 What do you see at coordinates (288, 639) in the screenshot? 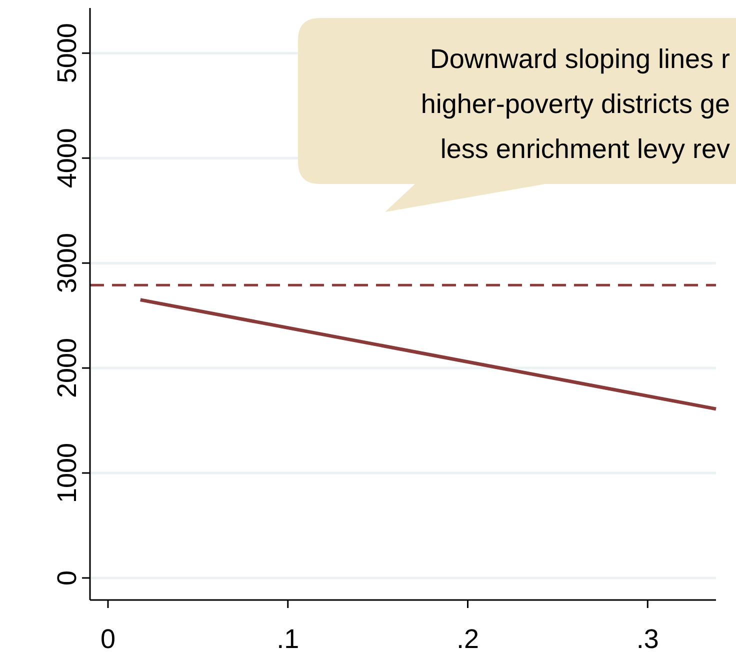
I see `x-tick-label: .1` at bounding box center [288, 639].